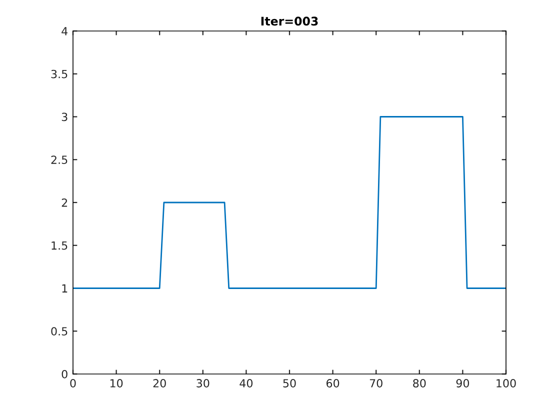 The width and height of the screenshot is (560, 420). I want to click on y-tick-label: 0, so click(65, 374).